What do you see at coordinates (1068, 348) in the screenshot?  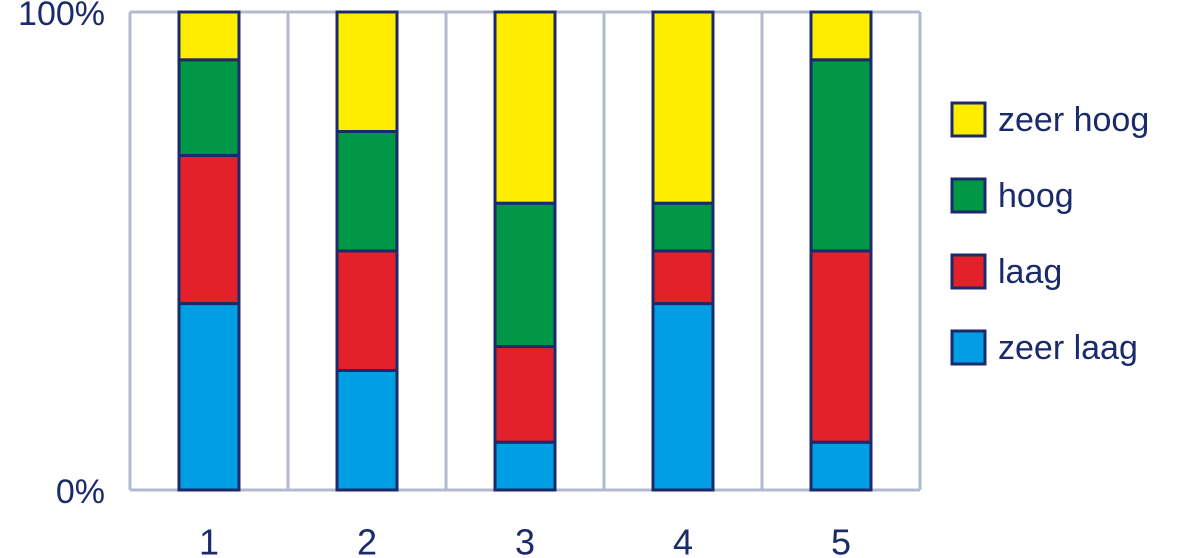 I see `legend-label: zeer laag` at bounding box center [1068, 348].